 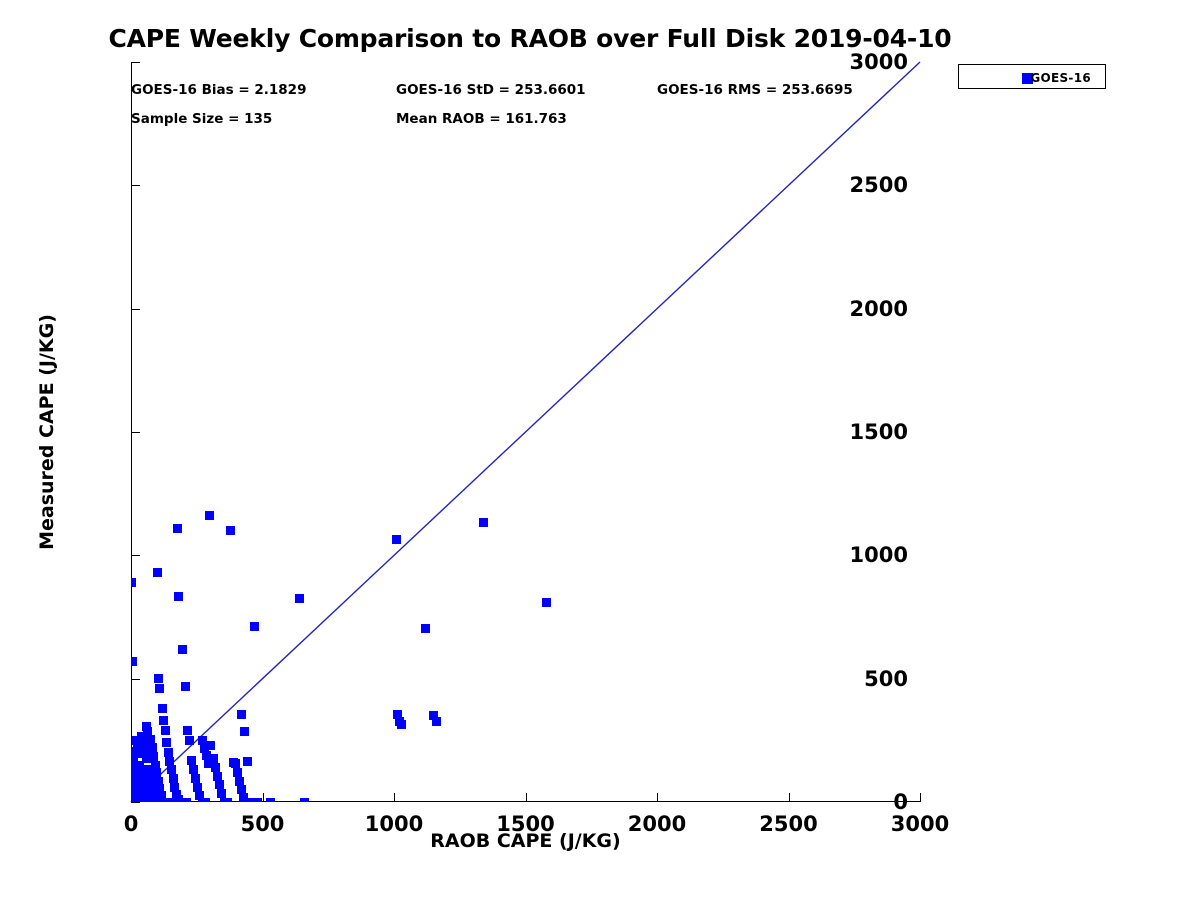 I want to click on y-tick-label-2500: 2500, so click(x=878, y=185).